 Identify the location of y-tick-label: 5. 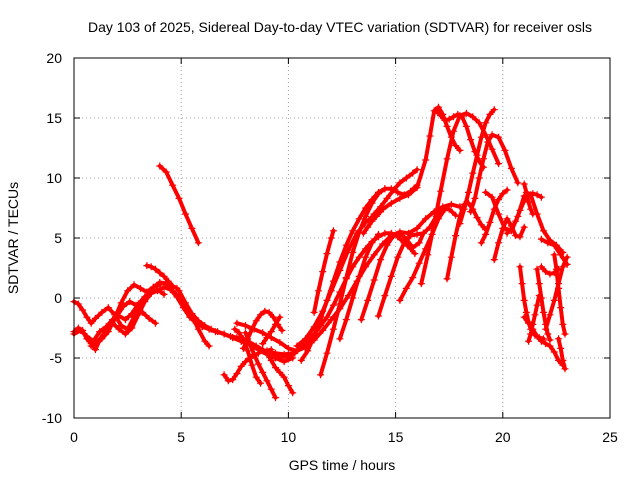
(58, 238).